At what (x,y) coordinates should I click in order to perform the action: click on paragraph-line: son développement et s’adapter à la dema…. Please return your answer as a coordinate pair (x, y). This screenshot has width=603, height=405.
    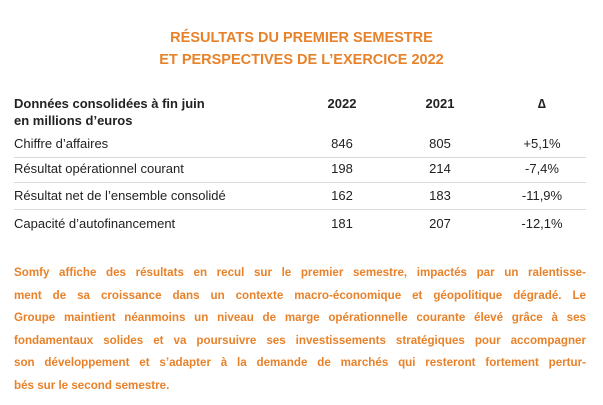
    Looking at the image, I should click on (300, 362).